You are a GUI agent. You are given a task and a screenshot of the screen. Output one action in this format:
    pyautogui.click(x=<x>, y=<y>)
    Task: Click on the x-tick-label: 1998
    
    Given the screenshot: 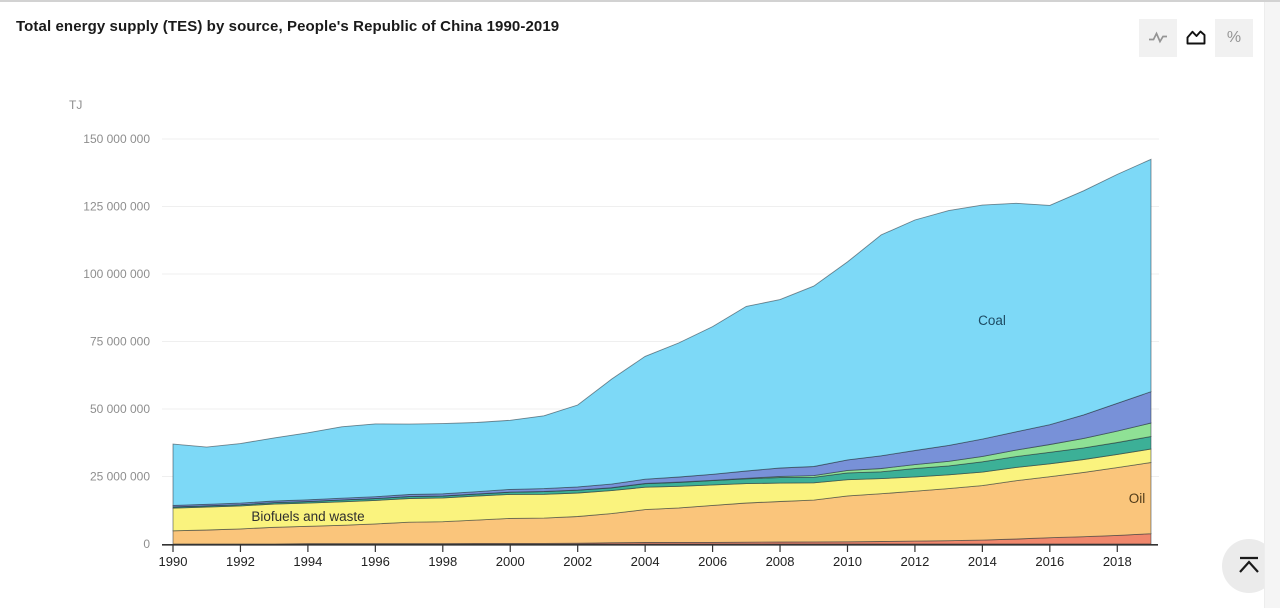 What is the action you would take?
    pyautogui.click(x=442, y=561)
    